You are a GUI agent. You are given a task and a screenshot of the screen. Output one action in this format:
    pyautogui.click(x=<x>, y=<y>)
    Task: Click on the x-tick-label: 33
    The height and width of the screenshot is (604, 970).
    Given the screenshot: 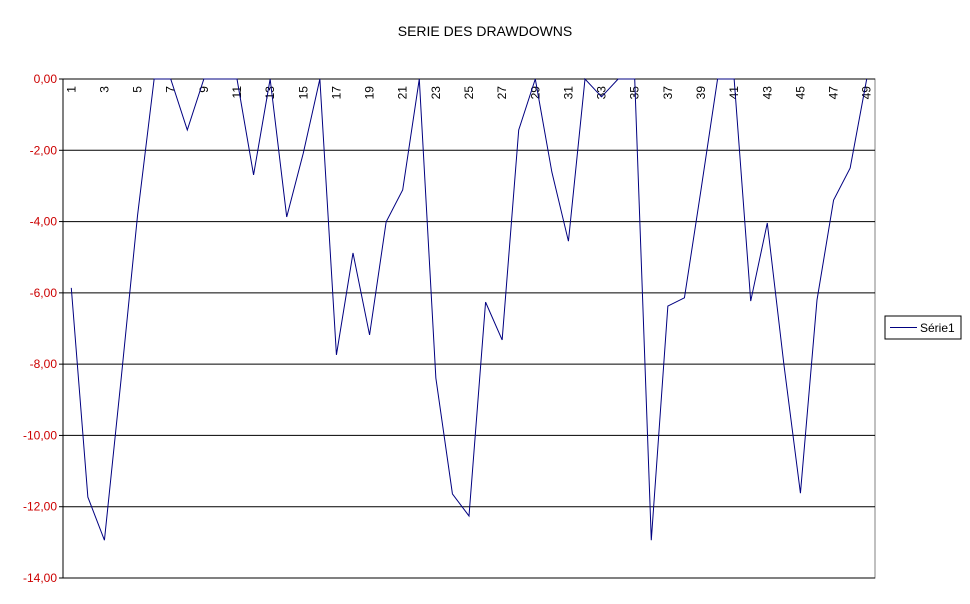 What is the action you would take?
    pyautogui.click(x=602, y=93)
    